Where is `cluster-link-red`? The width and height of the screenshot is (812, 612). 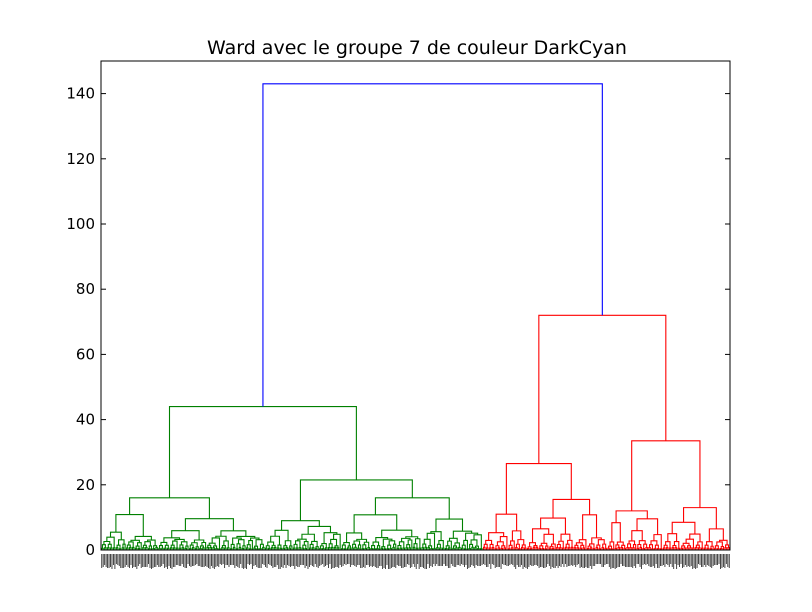 cluster-link-red is located at coordinates (602, 389).